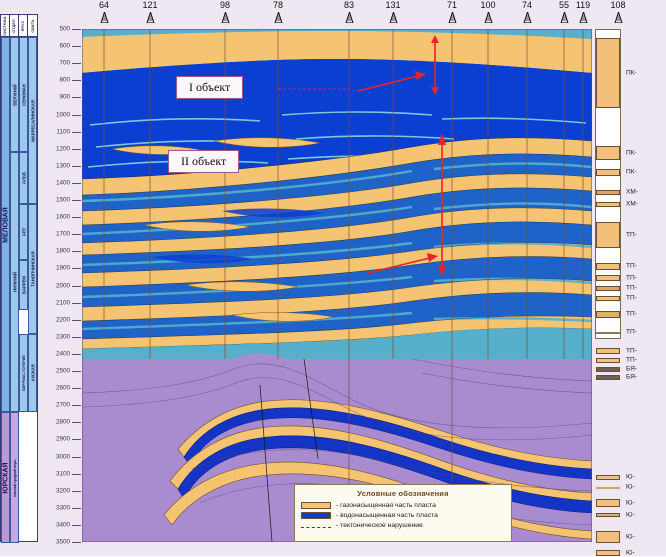 This screenshot has width=666, height=557. I want to click on depth-tick-label: 1900, so click(62, 268).